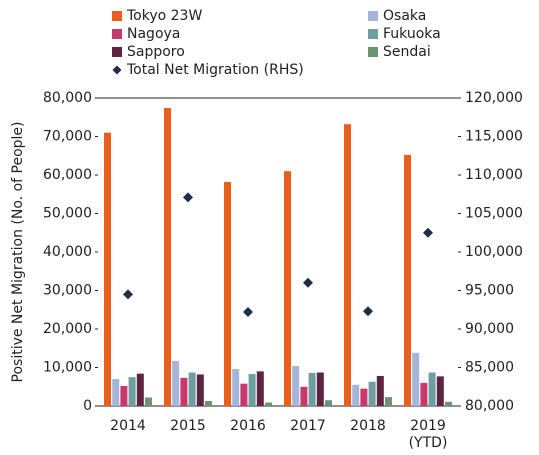 The image size is (539, 455). Describe the element at coordinates (494, 137) in the screenshot. I see `y2-tick-label: 115,000` at that location.